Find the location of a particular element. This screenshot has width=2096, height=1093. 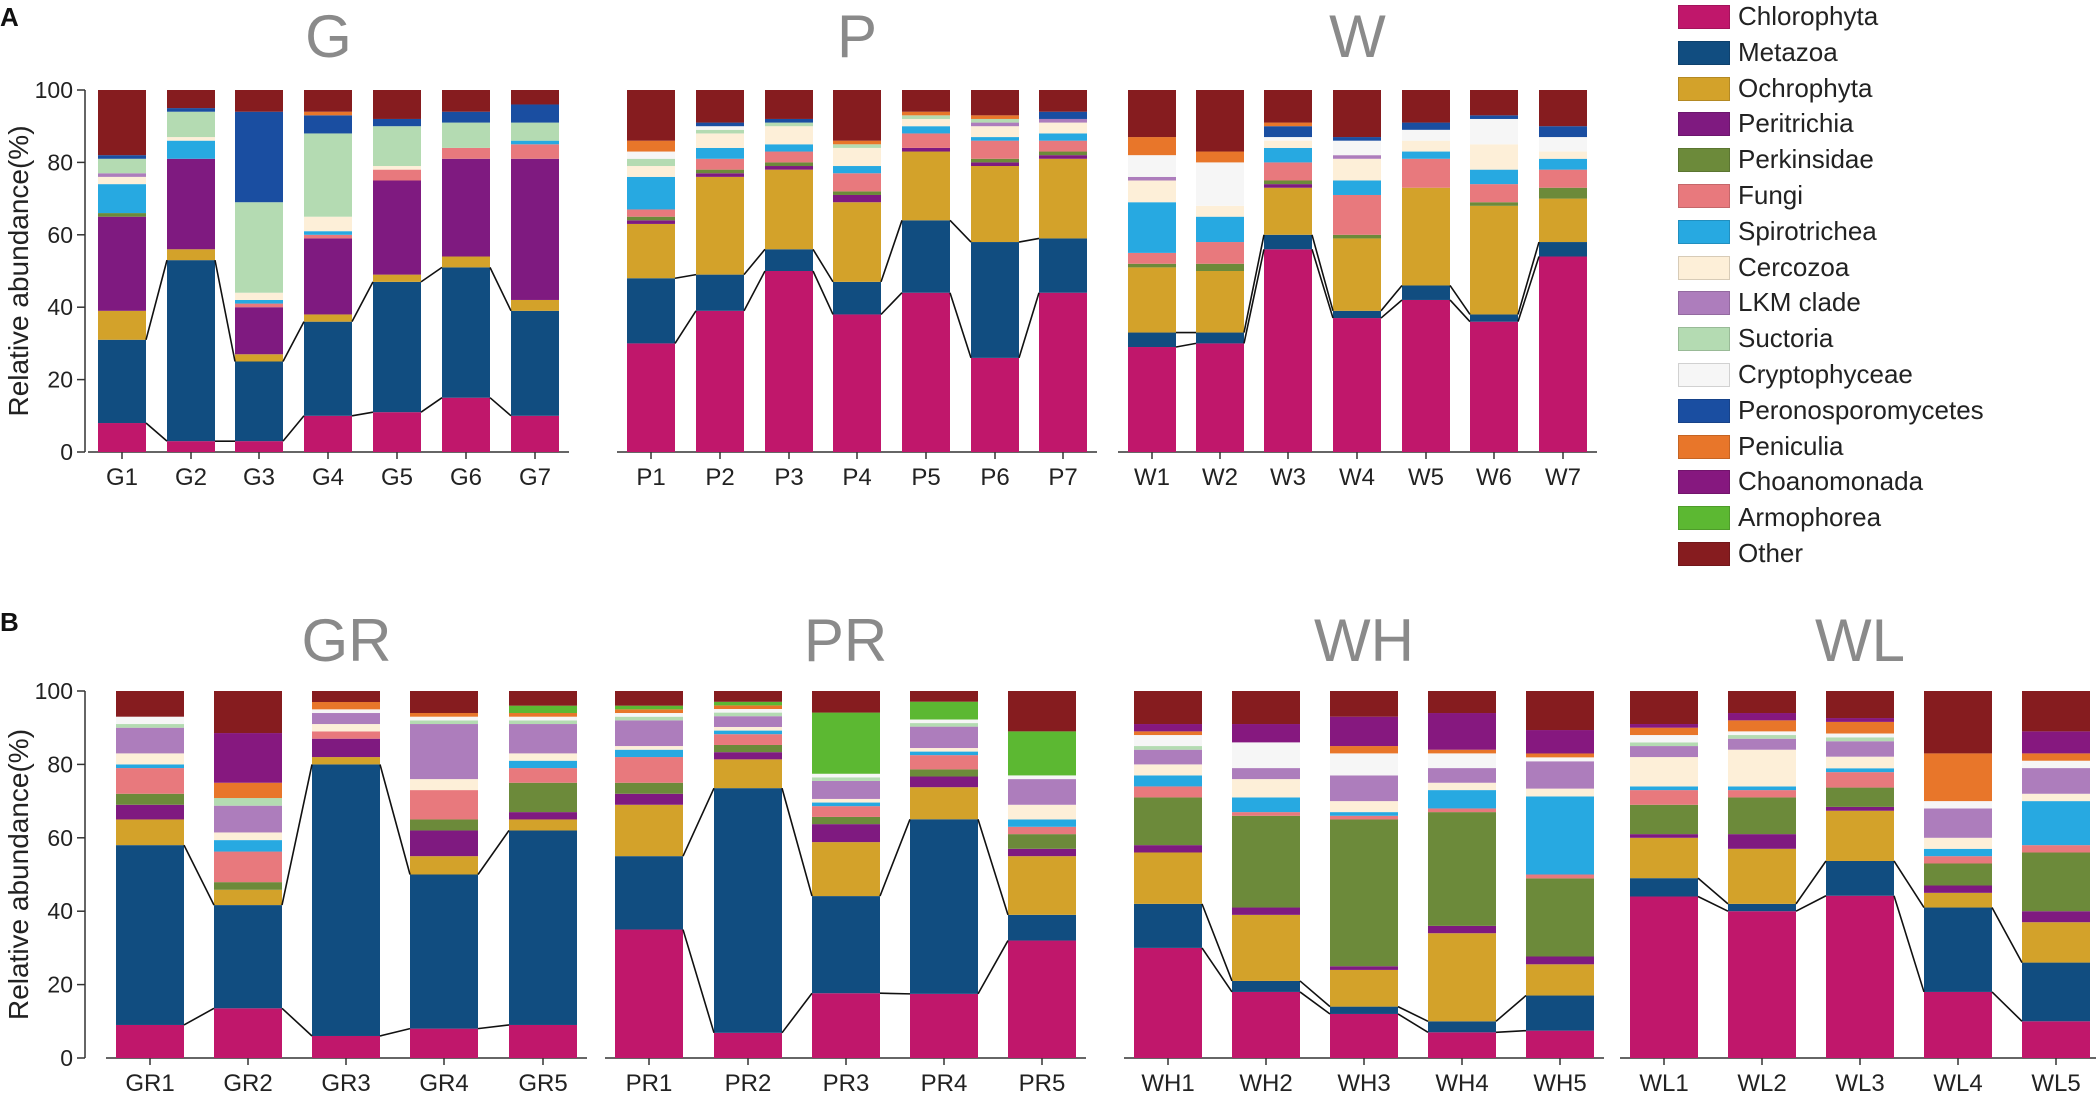

bar-segment-armophorea is located at coordinates (846, 743).